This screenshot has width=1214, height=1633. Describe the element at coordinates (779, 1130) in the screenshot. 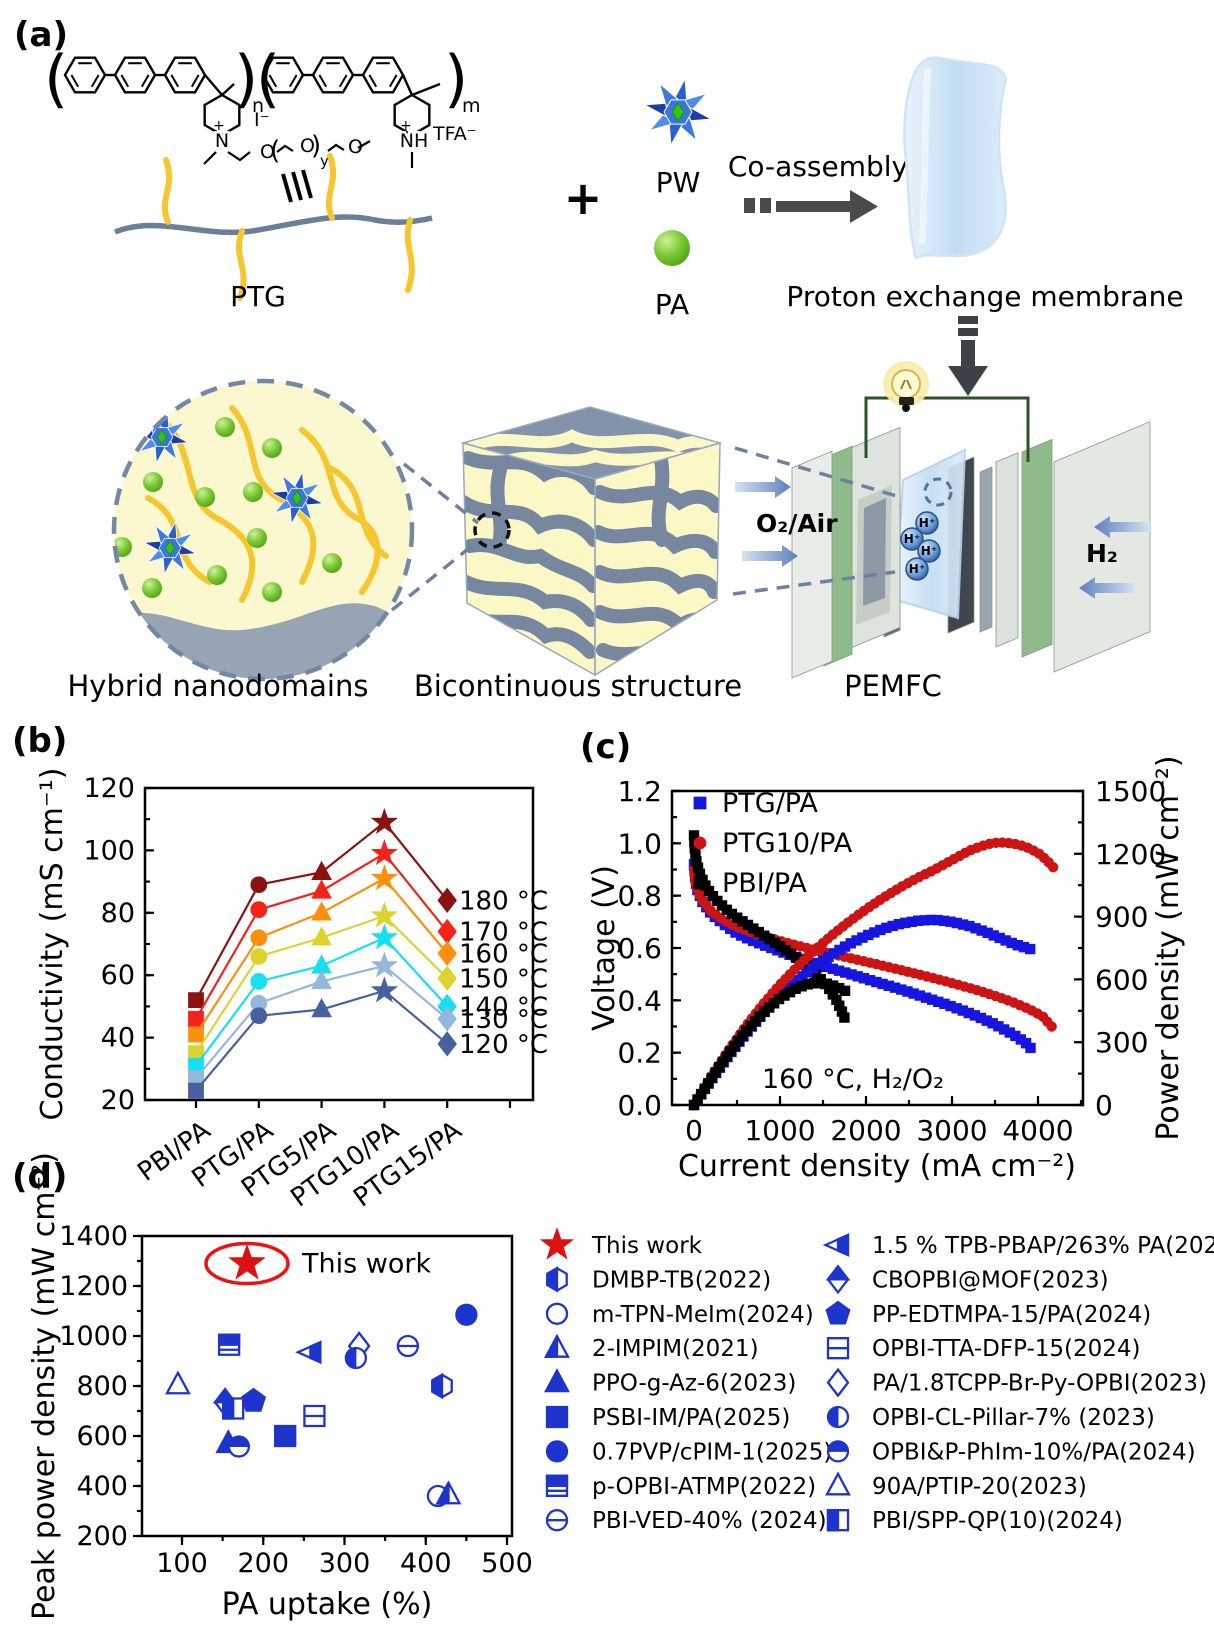

I see `tick-label: 1000` at that location.